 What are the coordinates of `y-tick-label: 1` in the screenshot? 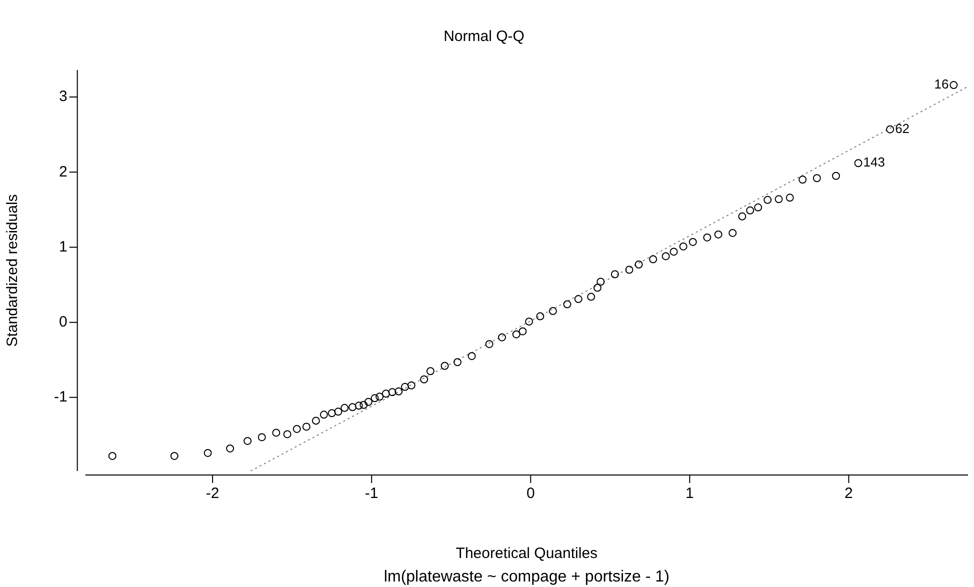 It's located at (63, 247).